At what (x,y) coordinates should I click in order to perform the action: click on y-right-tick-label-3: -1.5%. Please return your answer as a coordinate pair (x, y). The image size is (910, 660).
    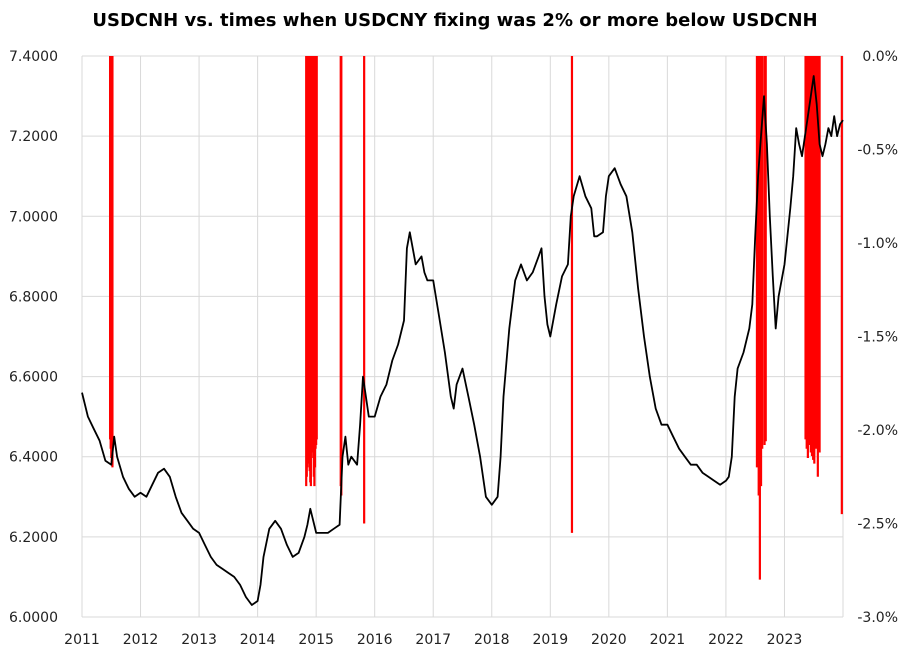
    Looking at the image, I should click on (877, 338).